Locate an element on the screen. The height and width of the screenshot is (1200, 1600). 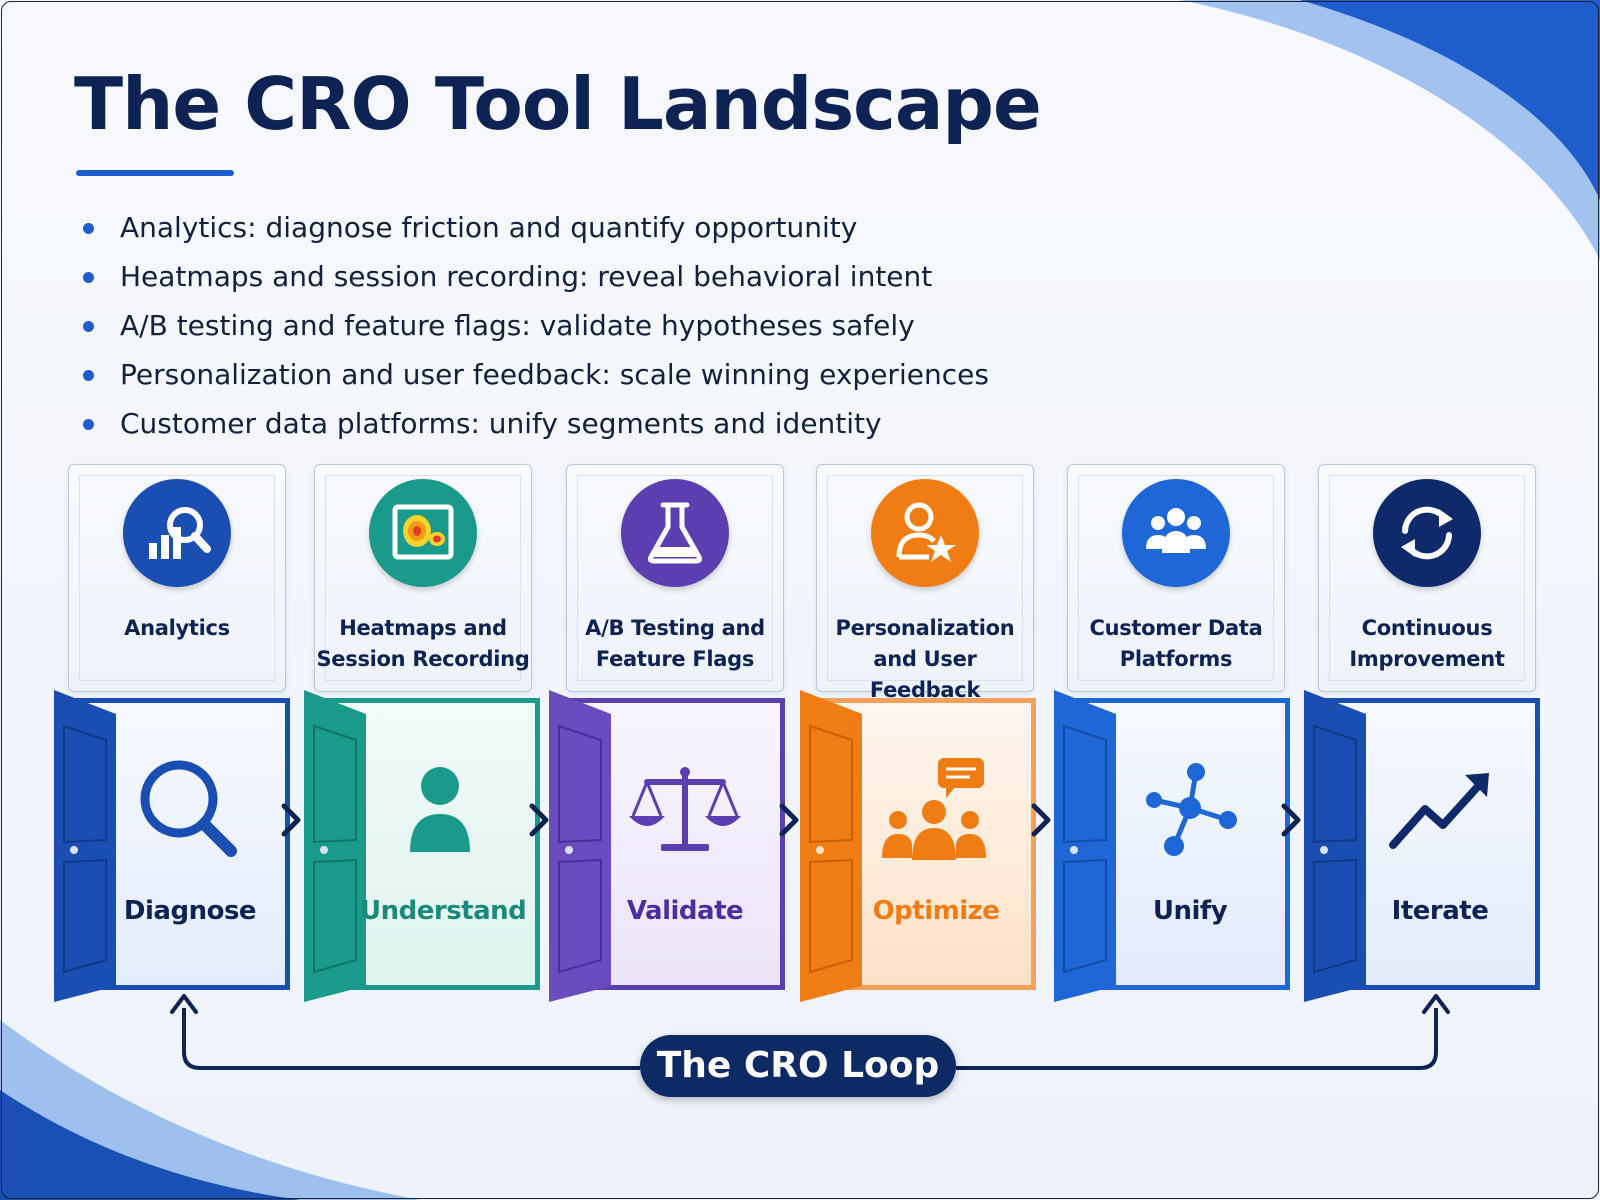
door-validate: Validate is located at coordinates (670, 846).